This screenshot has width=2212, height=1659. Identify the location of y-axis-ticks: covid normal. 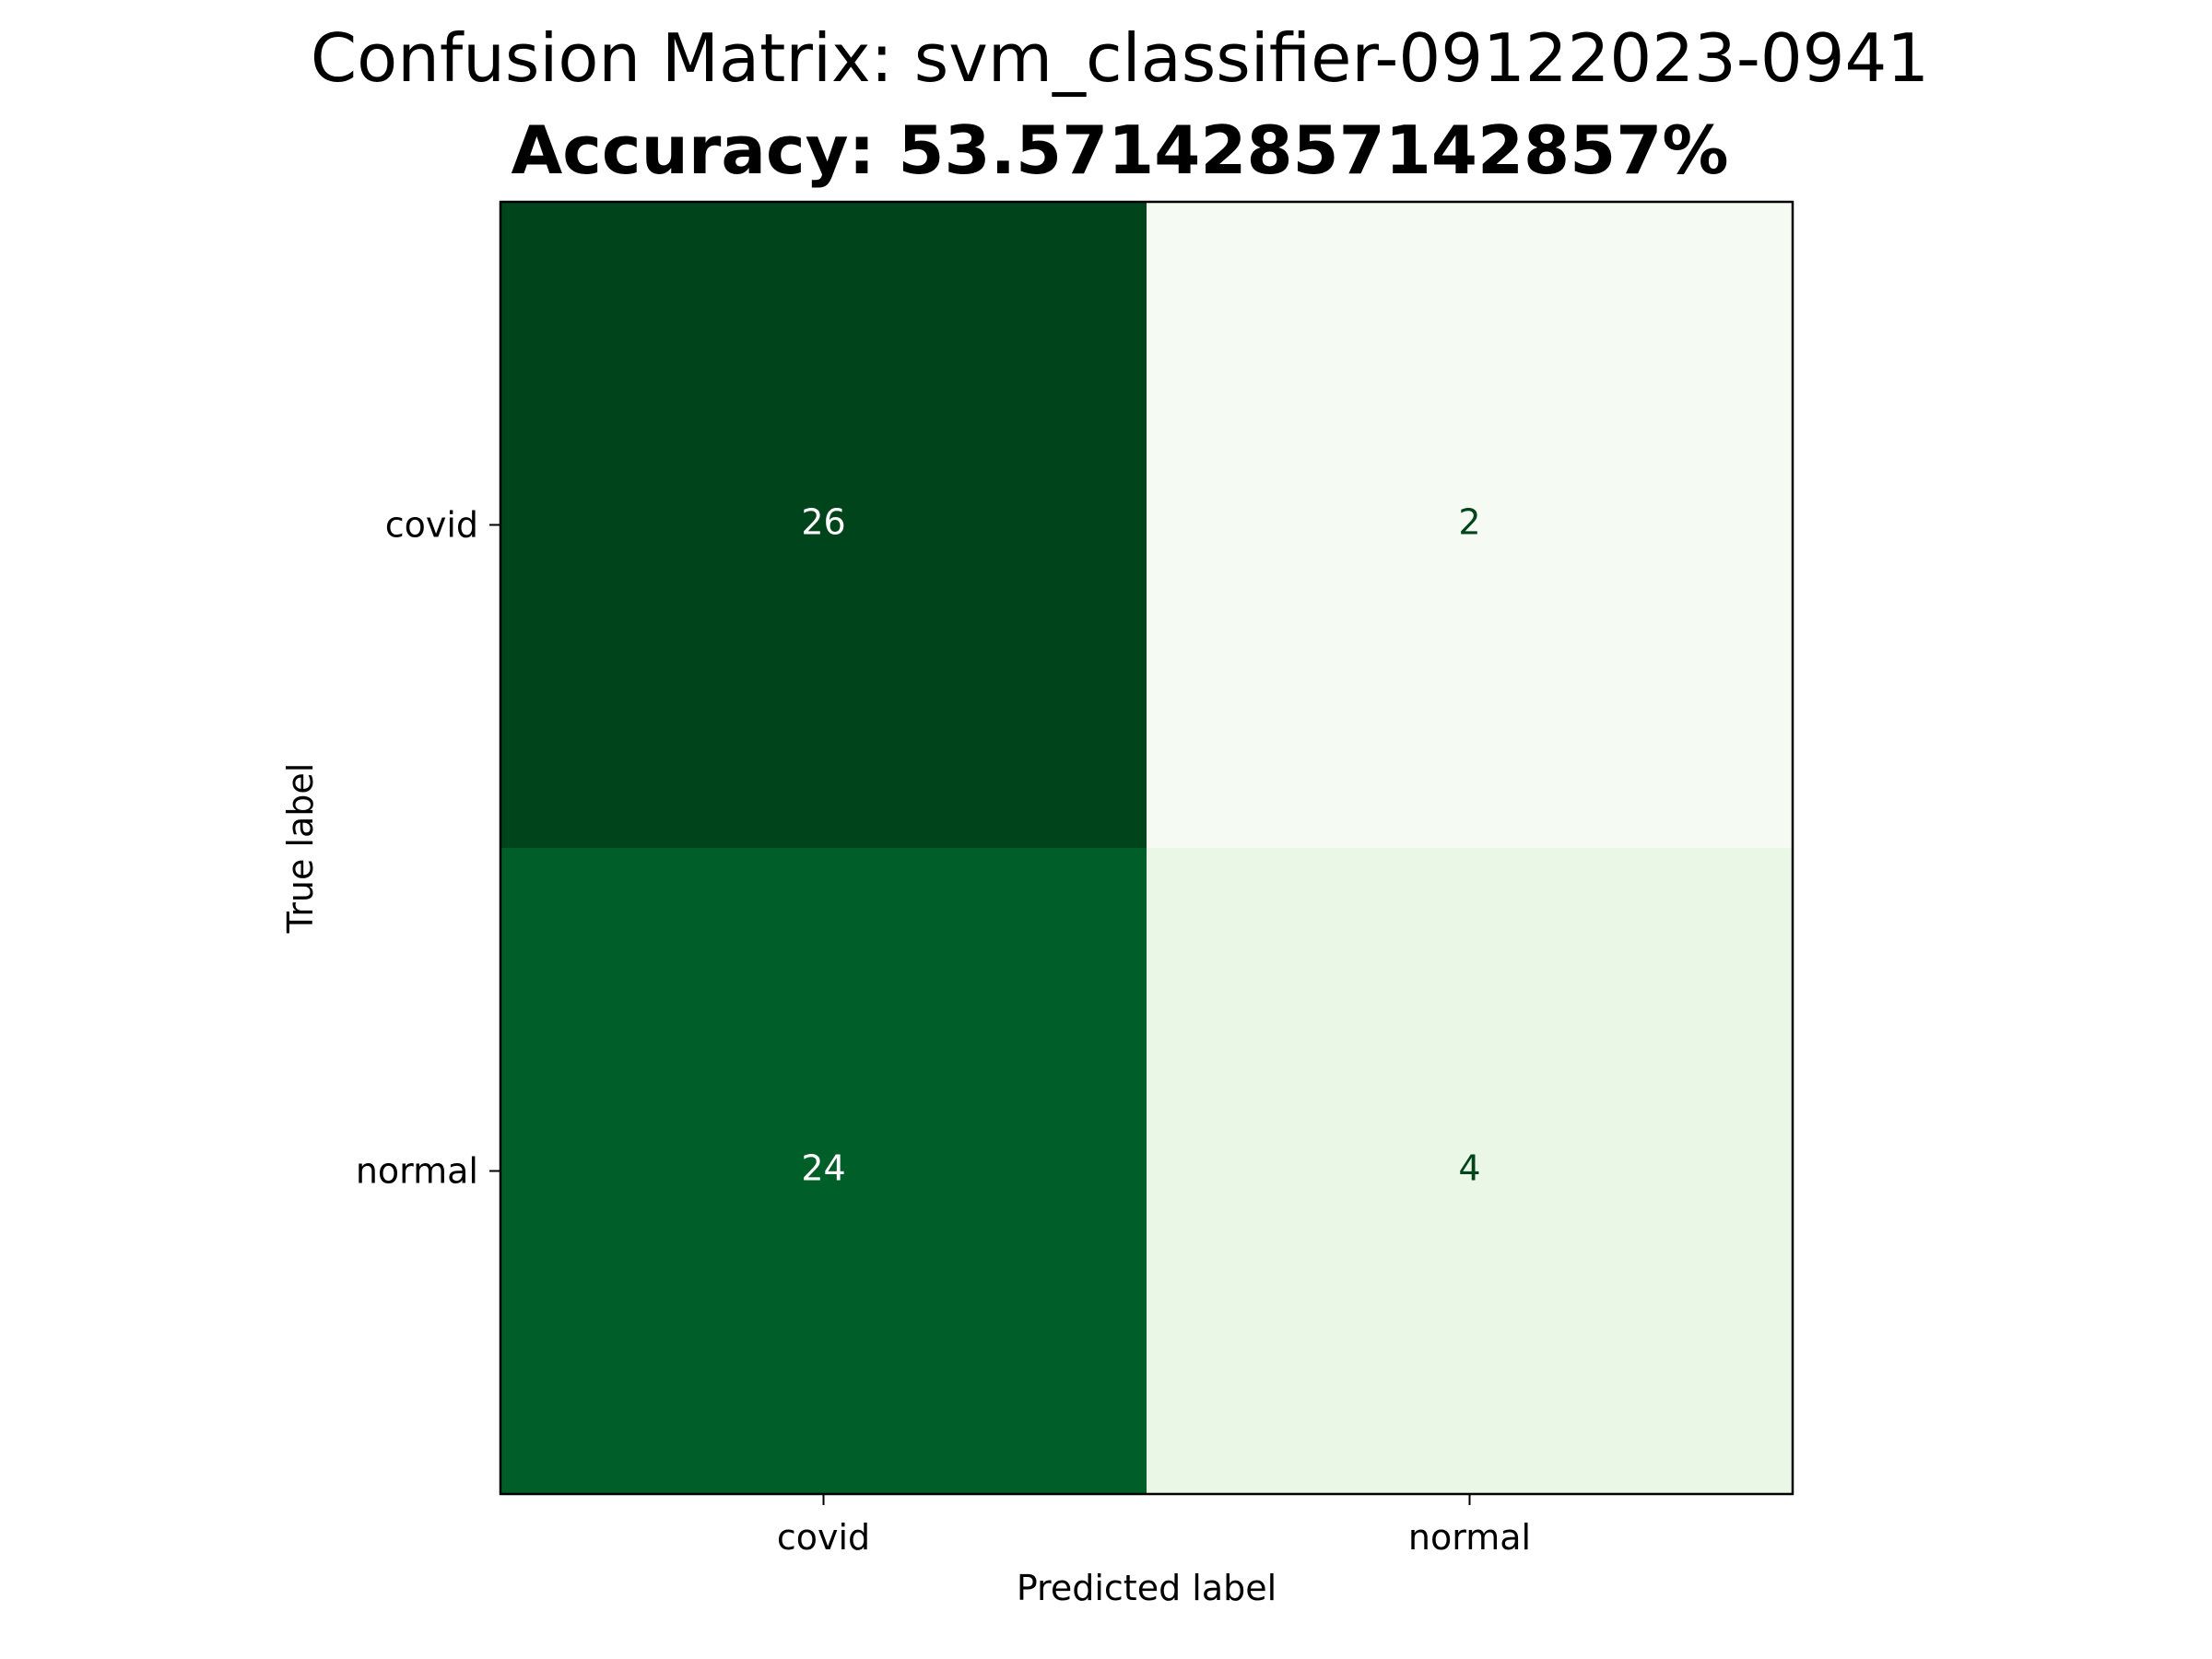
(428, 848).